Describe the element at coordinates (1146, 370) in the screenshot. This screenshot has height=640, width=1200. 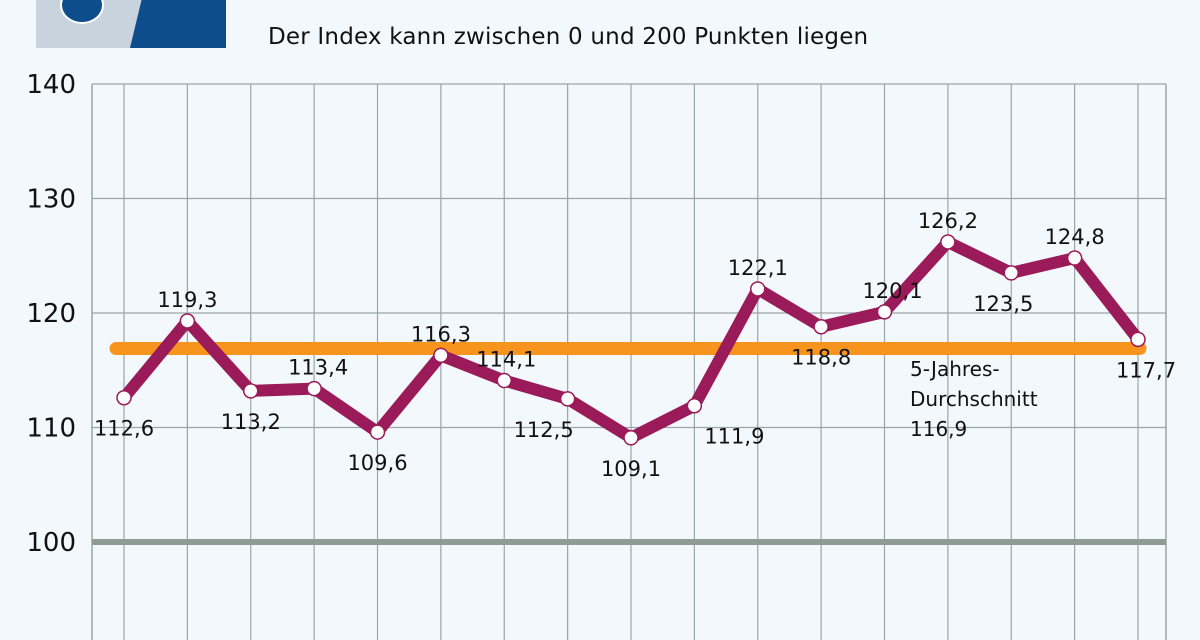
I see `data-label: 117,7` at that location.